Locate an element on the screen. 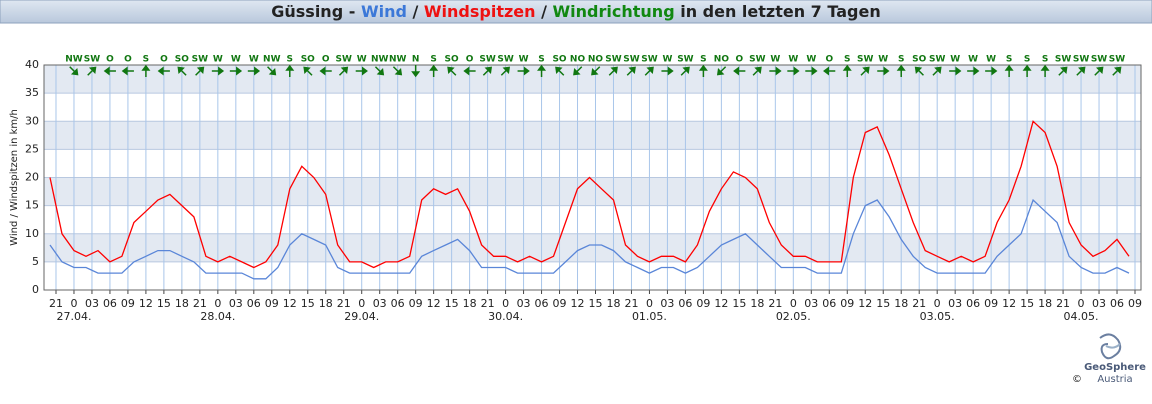 The image size is (1152, 404). y-tick-label: 35 is located at coordinates (32, 92).